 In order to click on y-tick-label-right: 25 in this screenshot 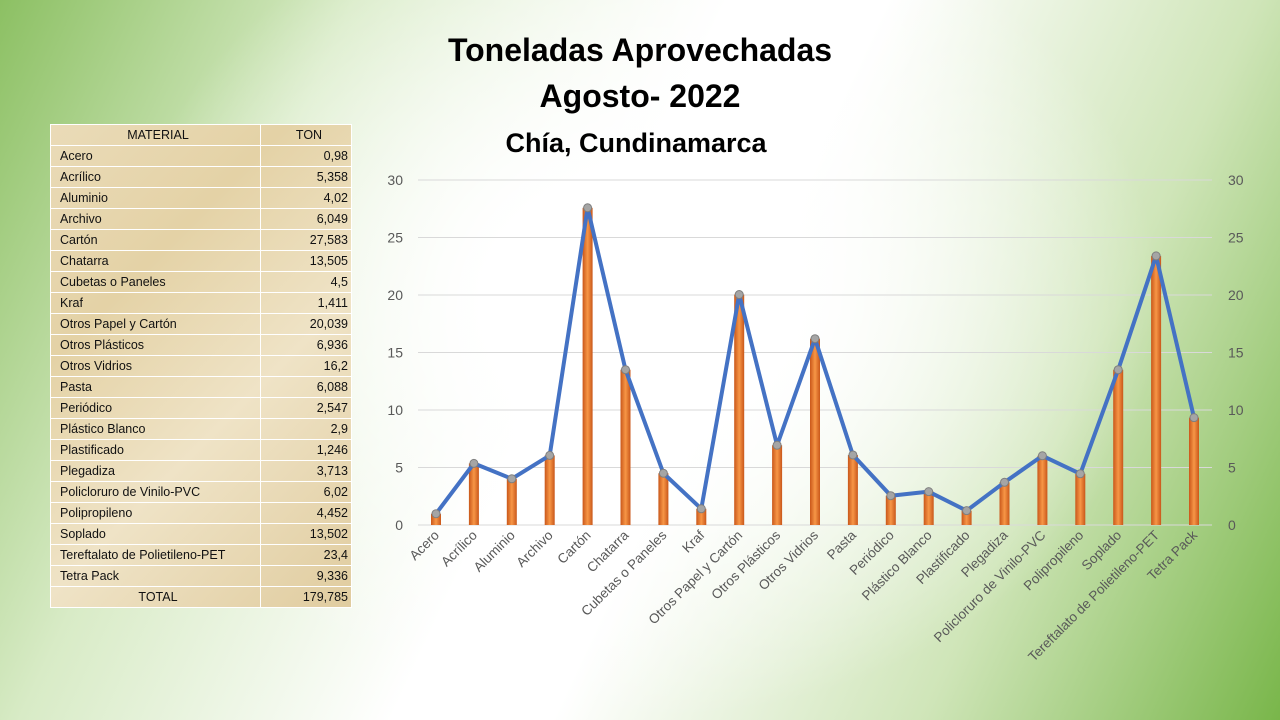, I will do `click(1236, 238)`.